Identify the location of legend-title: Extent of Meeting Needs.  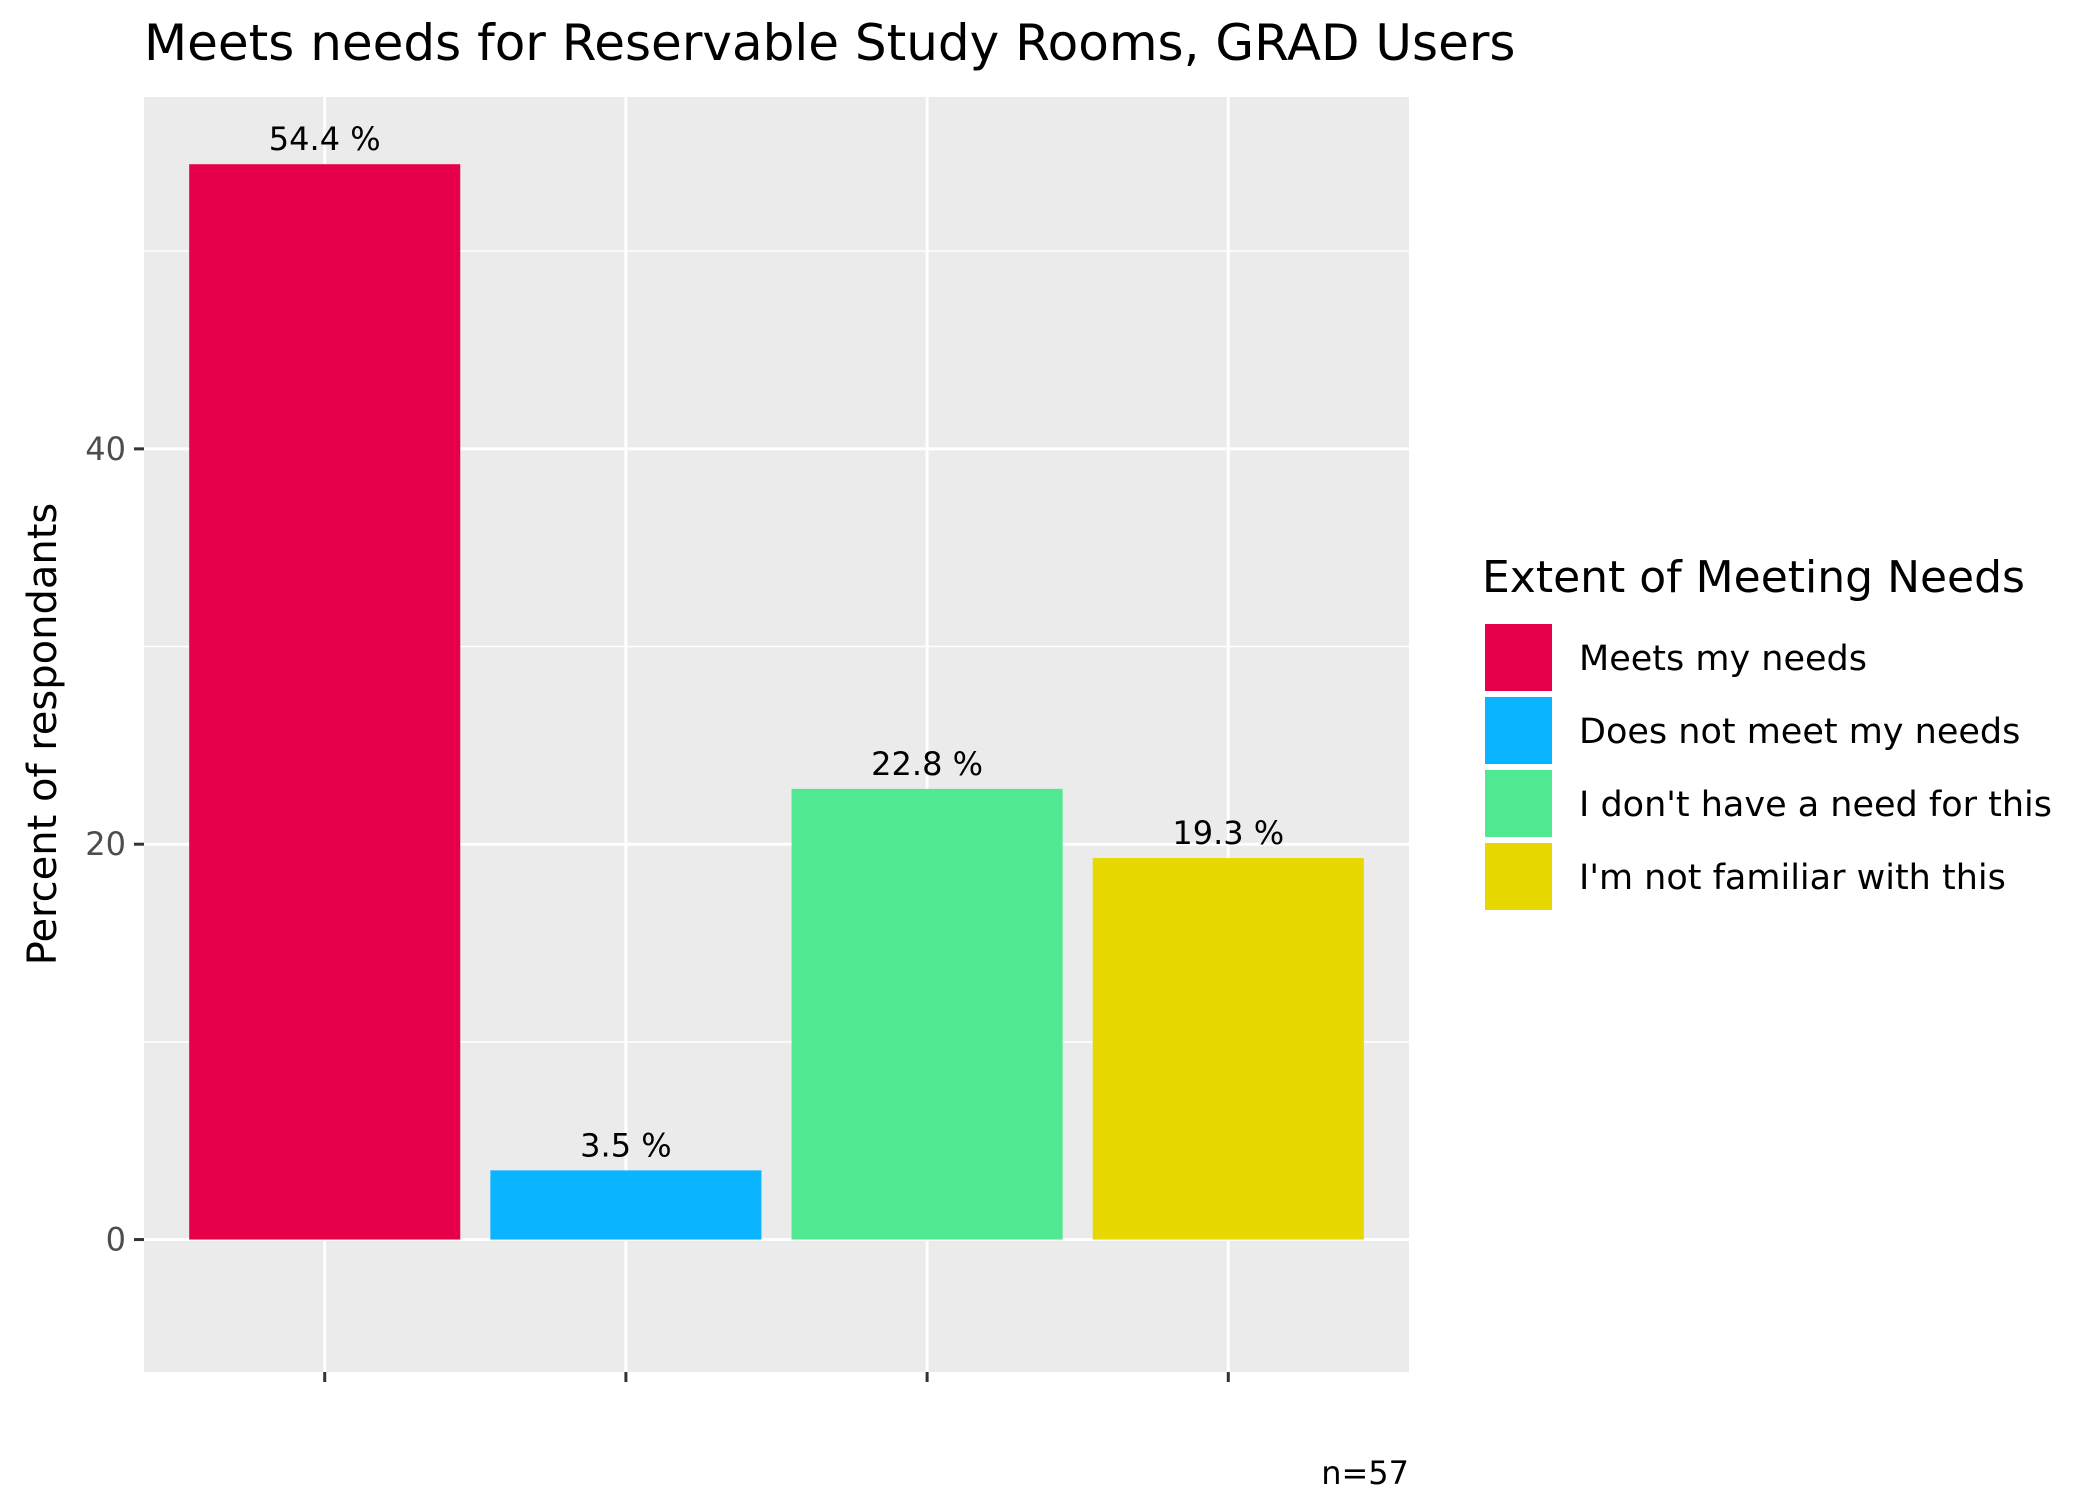
(1753, 577).